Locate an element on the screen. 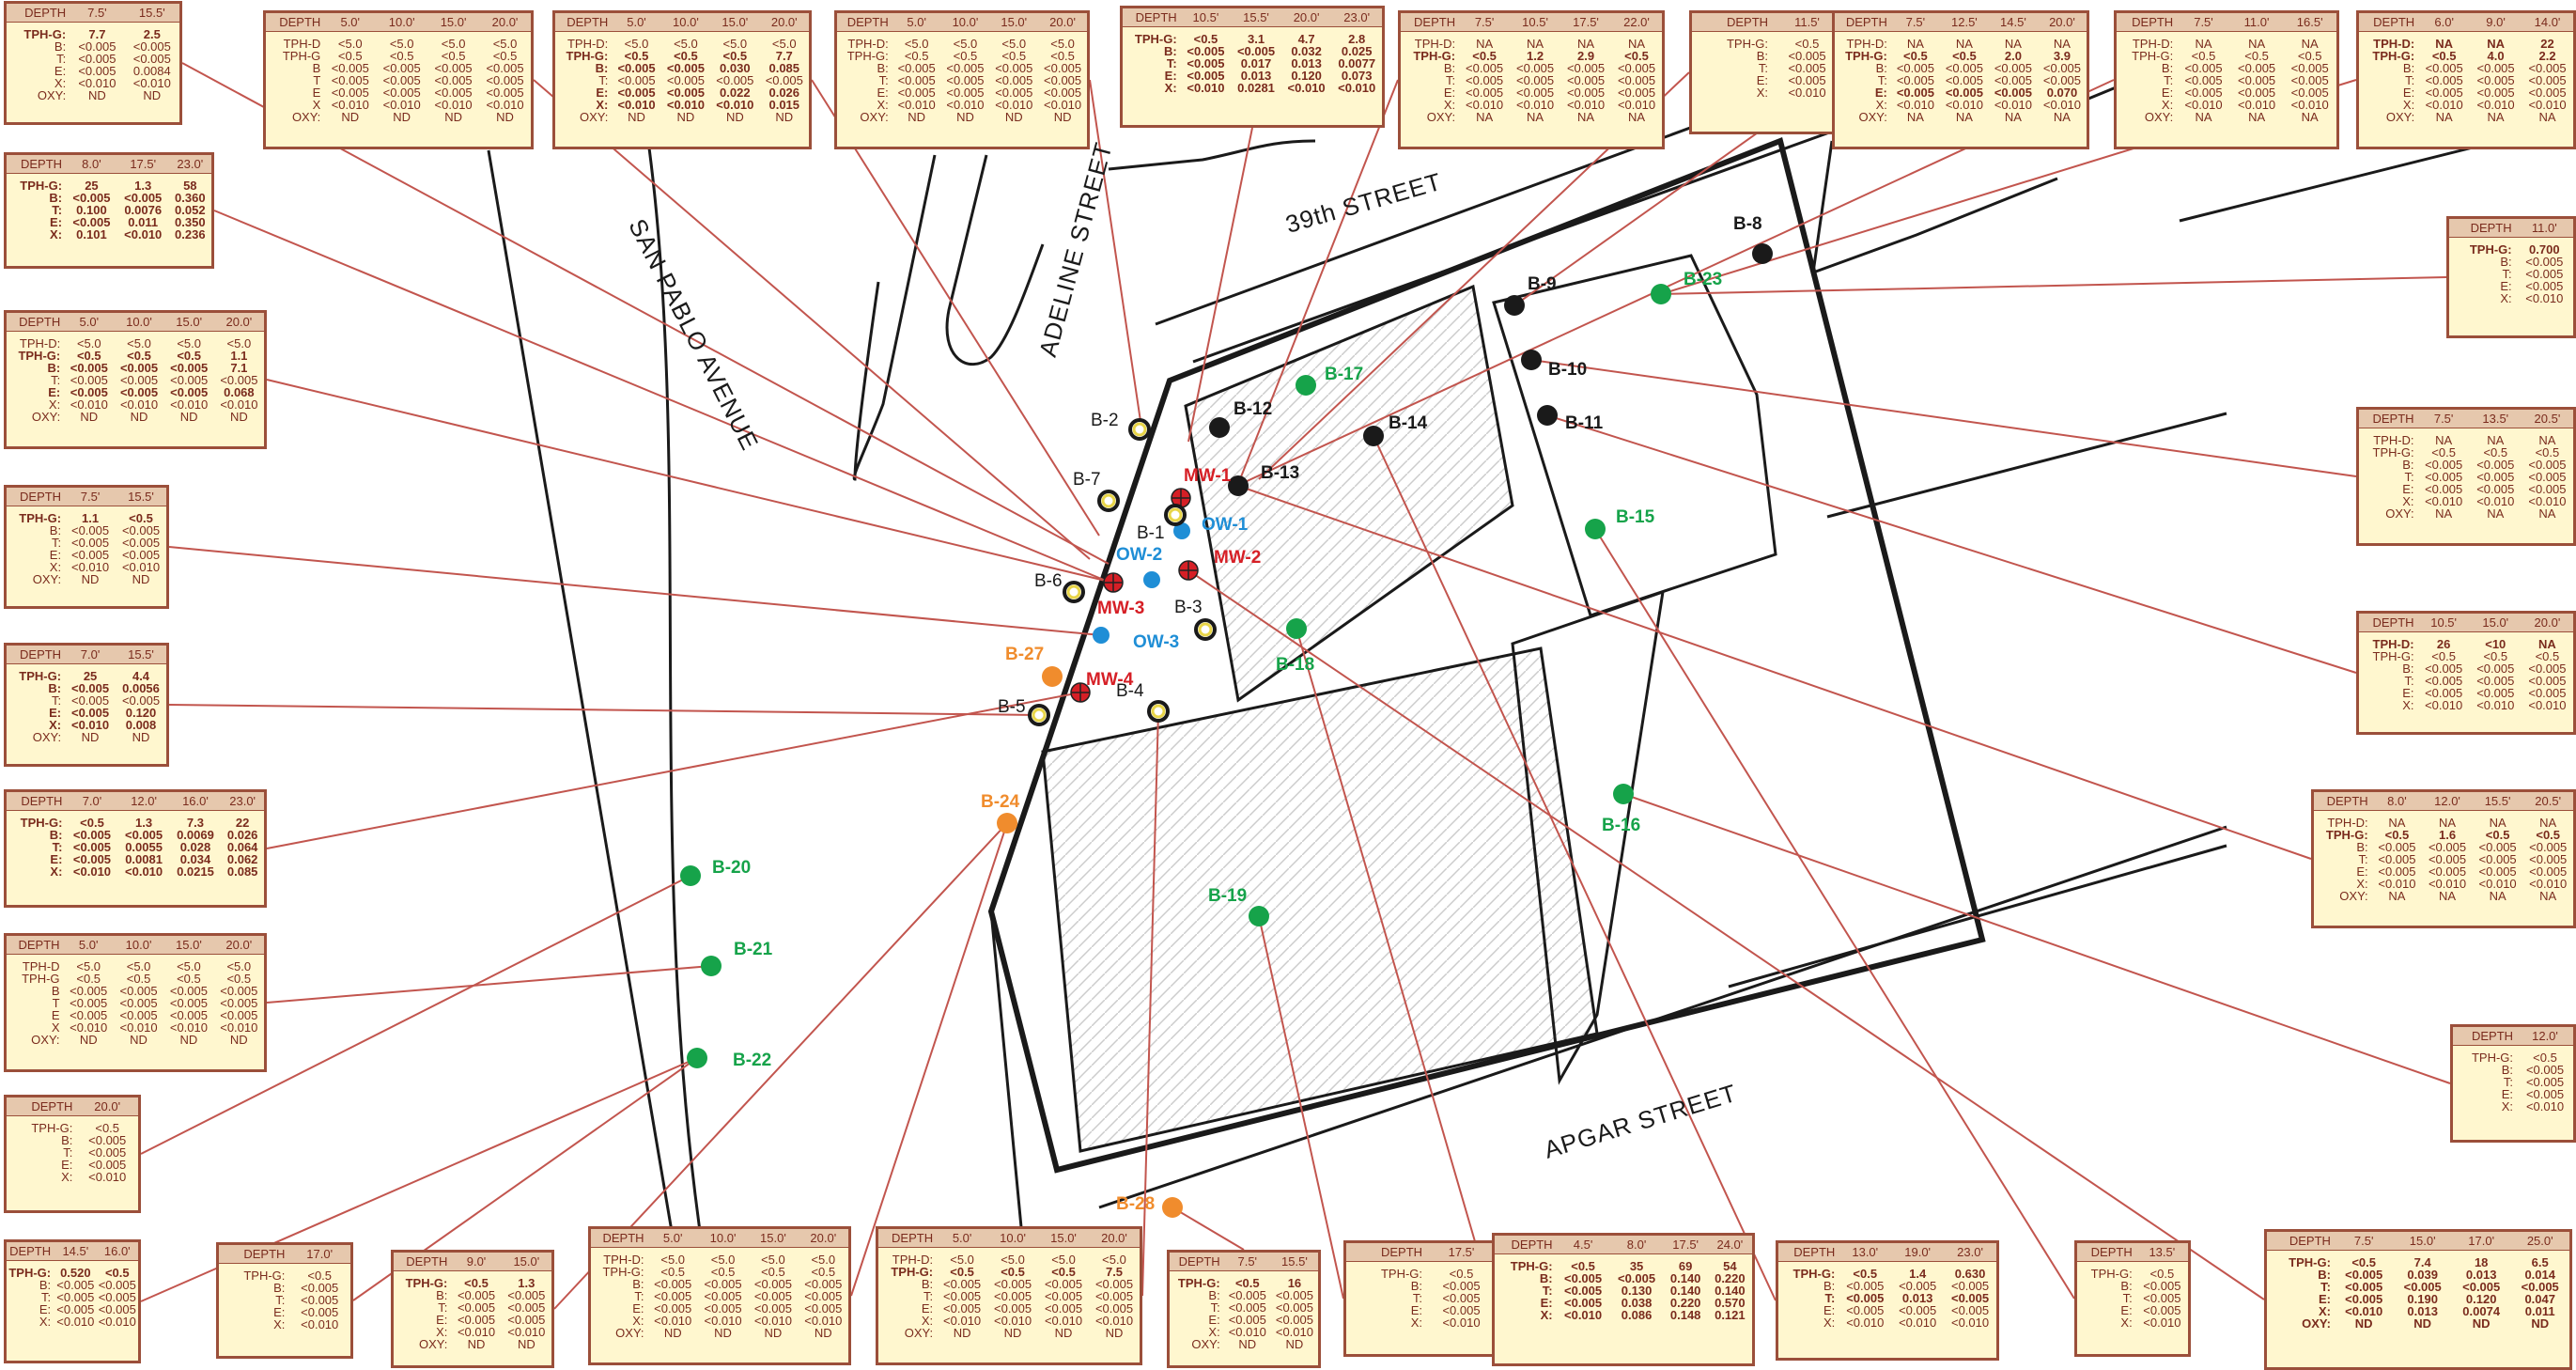  box-row: TPH-D: NA NA NA NA is located at coordinates (1532, 44).